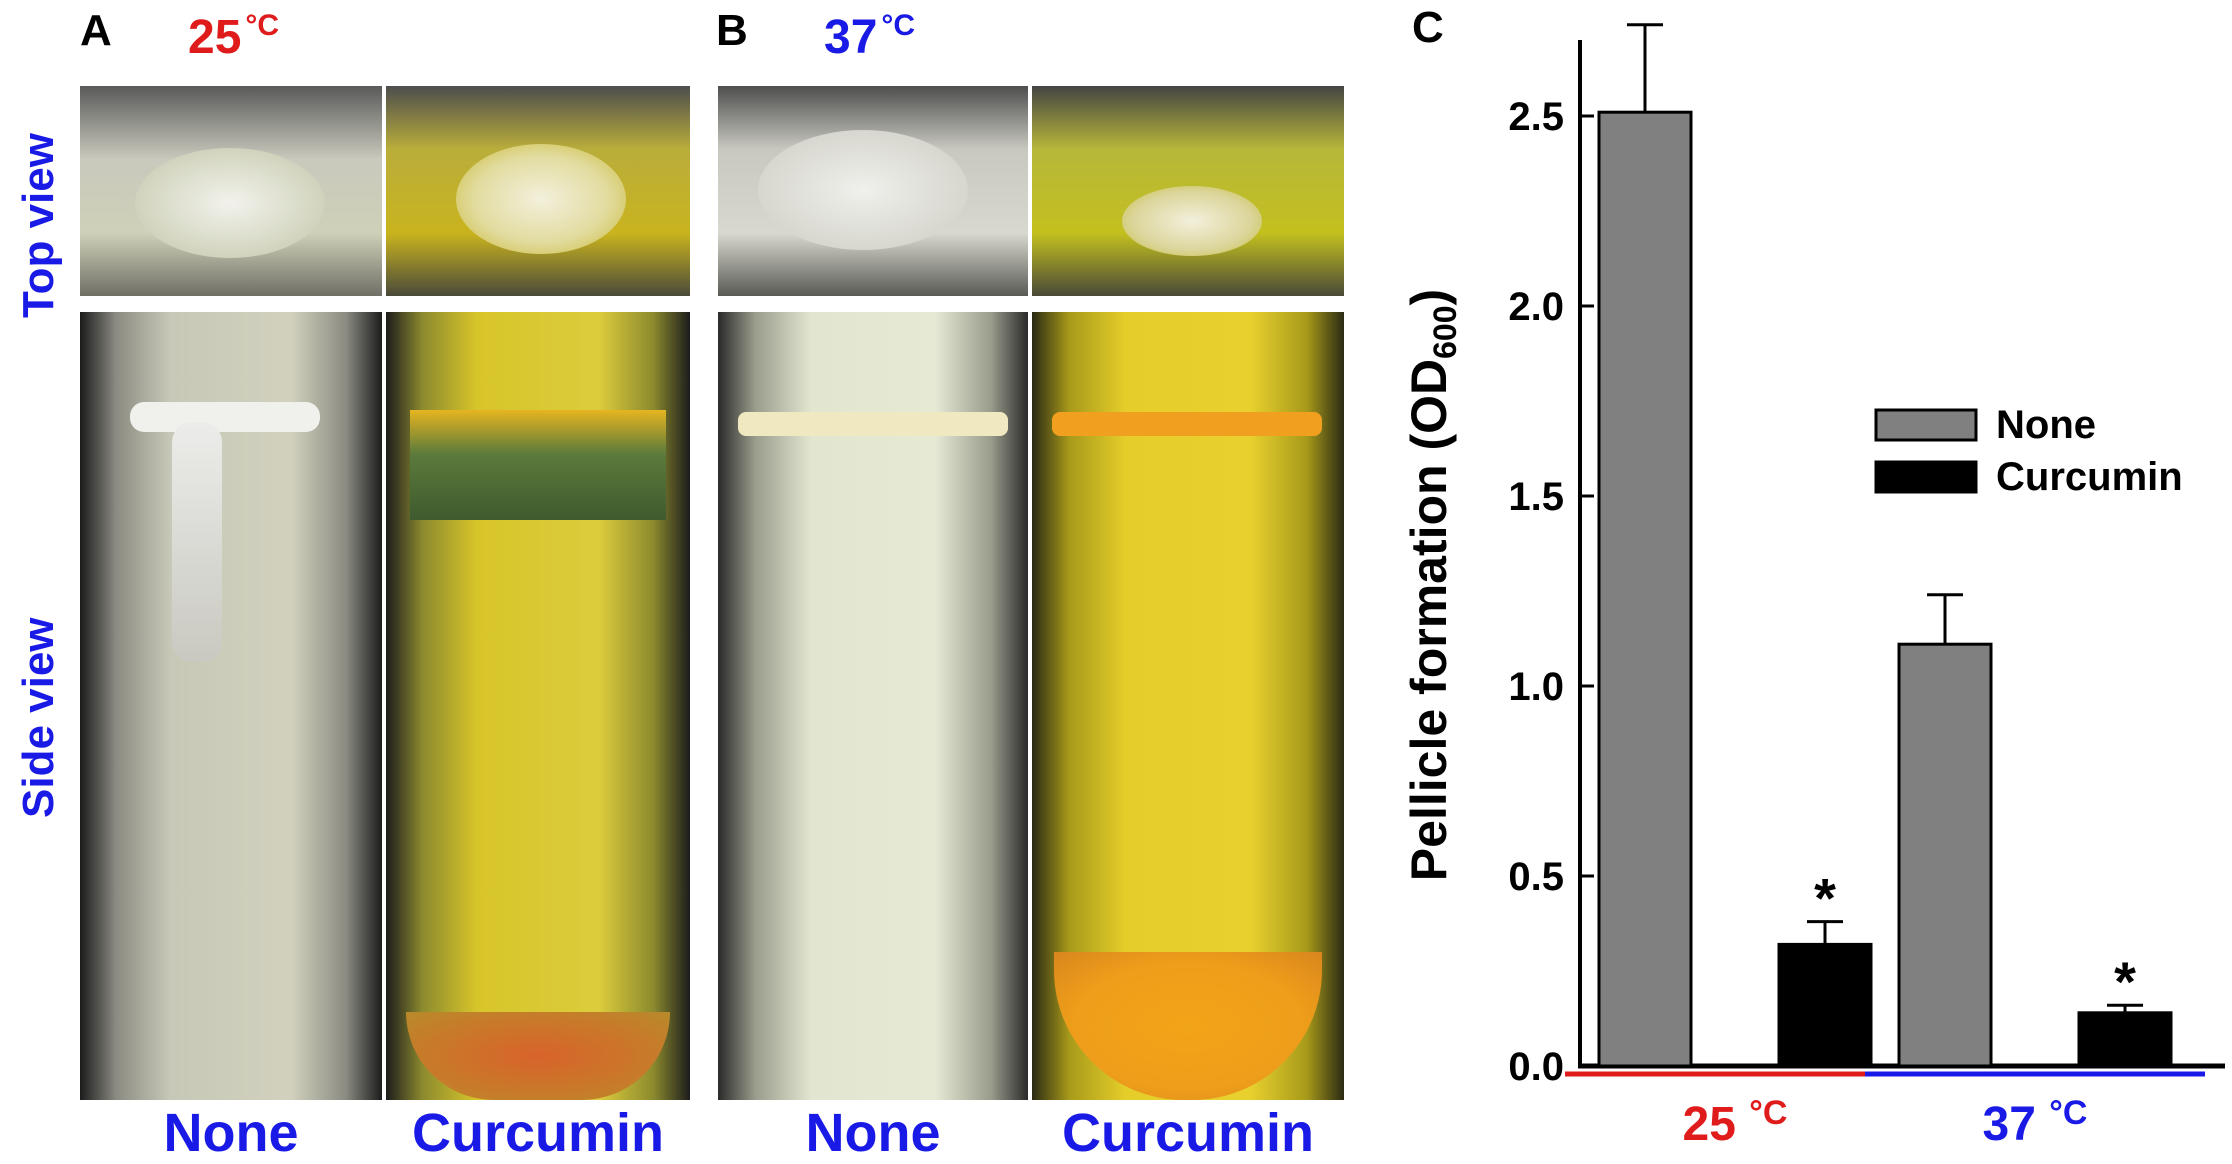 The width and height of the screenshot is (2232, 1164). I want to click on panel-a-none-top-photo, so click(231, 191).